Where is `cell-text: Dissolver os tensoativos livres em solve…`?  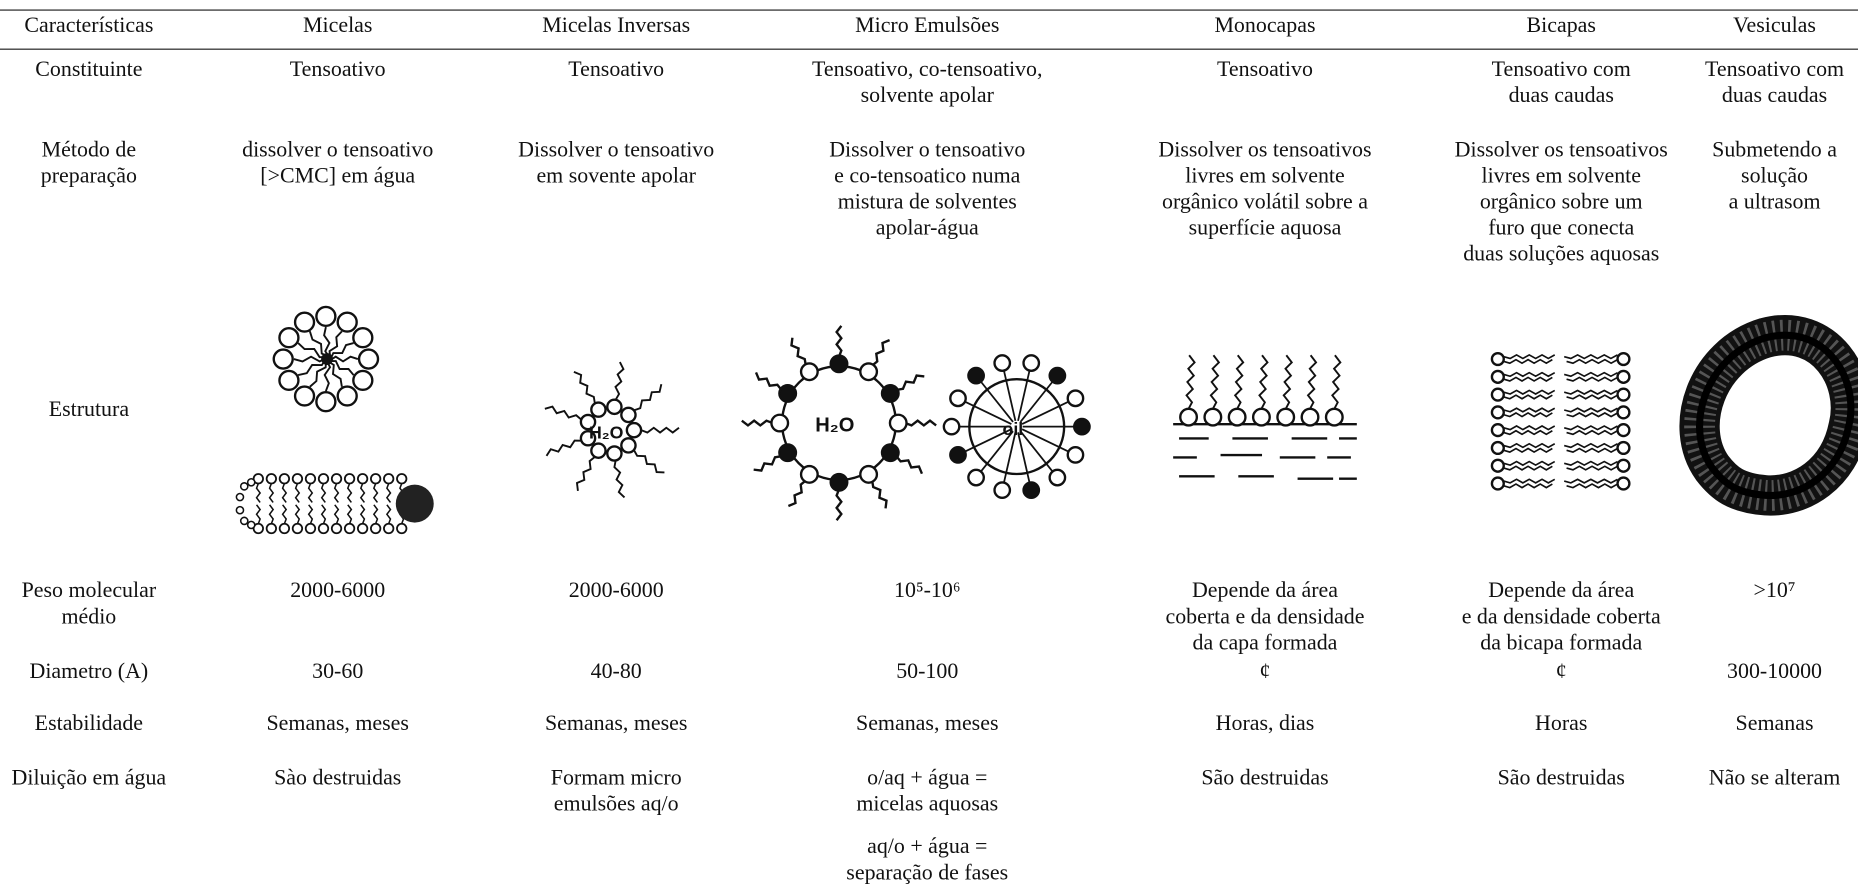
cell-text: Dissolver os tensoativos livres em solve… is located at coordinates (1561, 202).